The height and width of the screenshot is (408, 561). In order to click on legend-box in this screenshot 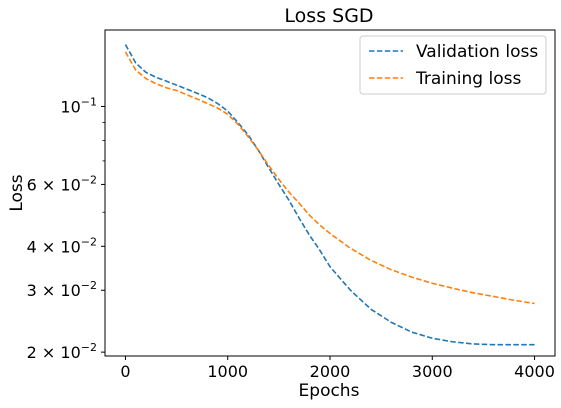, I will do `click(453, 65)`.